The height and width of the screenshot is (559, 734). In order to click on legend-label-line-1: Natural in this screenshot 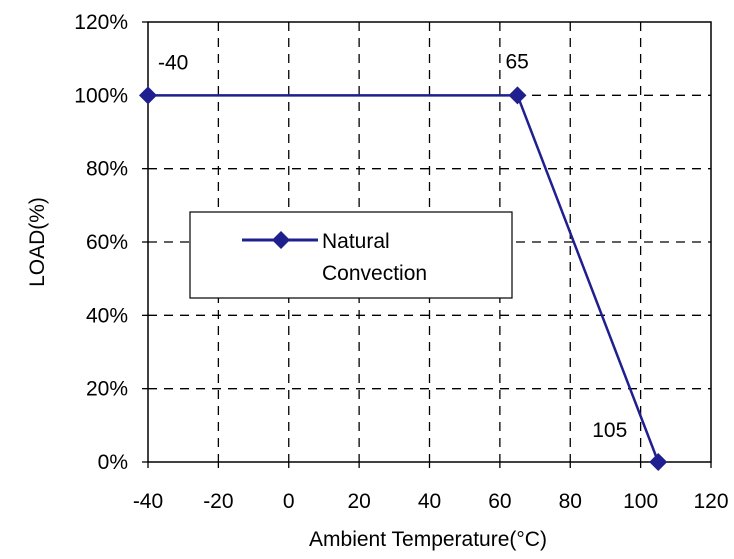, I will do `click(356, 241)`.